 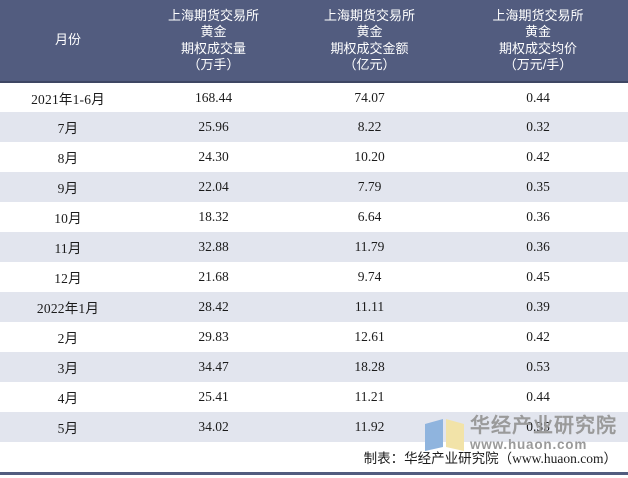 I want to click on cell-month: 2月, so click(x=68, y=337).